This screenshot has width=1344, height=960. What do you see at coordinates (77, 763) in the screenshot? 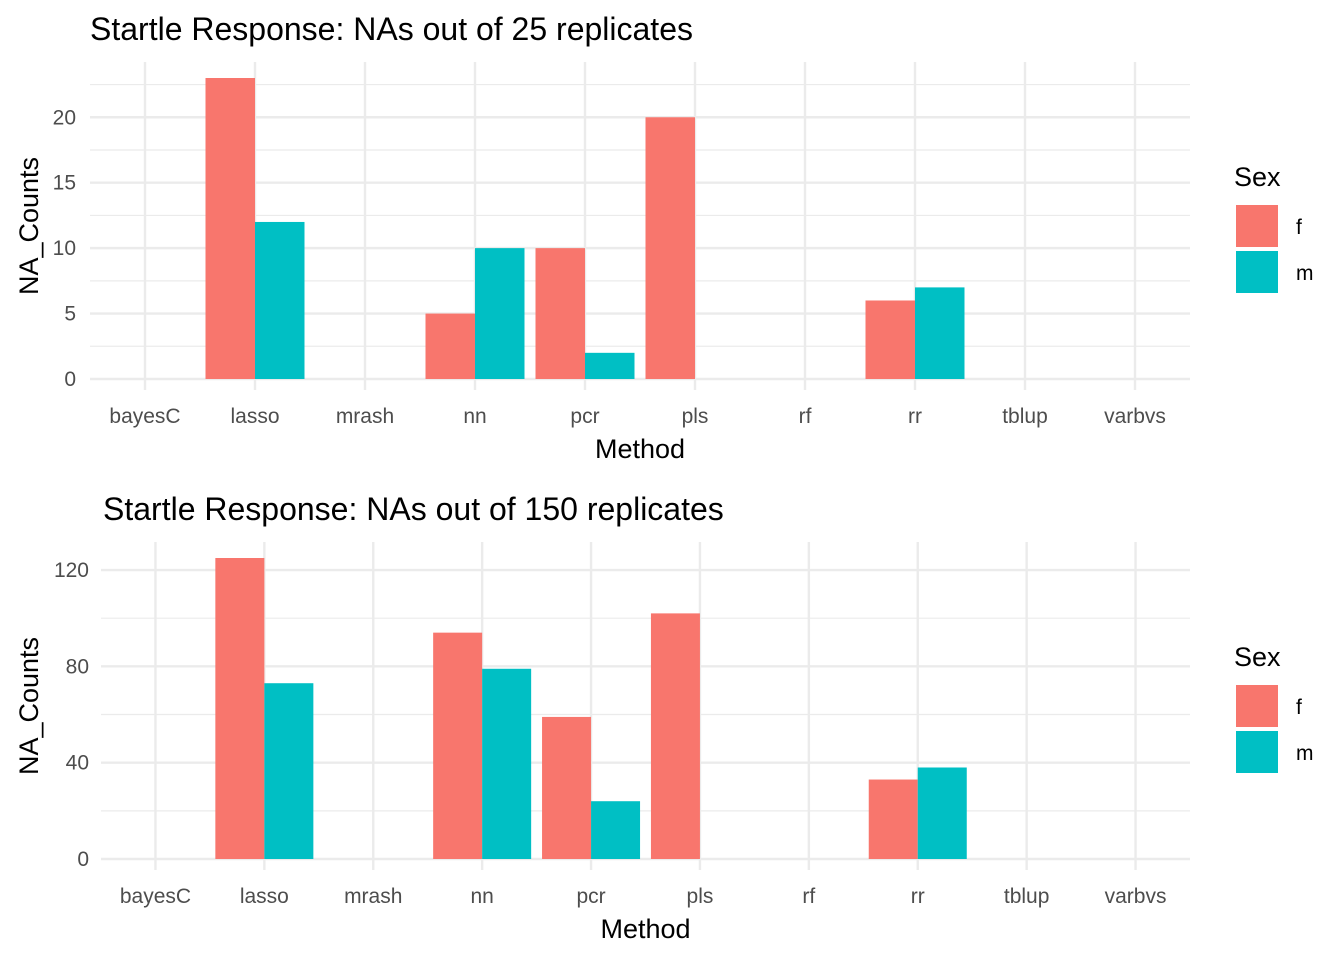
I see `y-tick-label: 40` at bounding box center [77, 763].